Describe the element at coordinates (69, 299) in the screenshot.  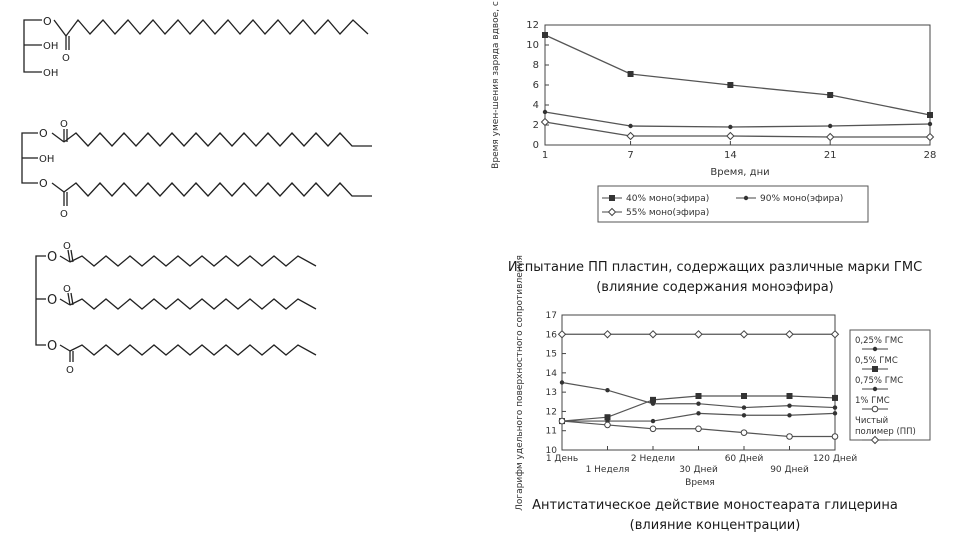
I see `carbonyl-bond` at that location.